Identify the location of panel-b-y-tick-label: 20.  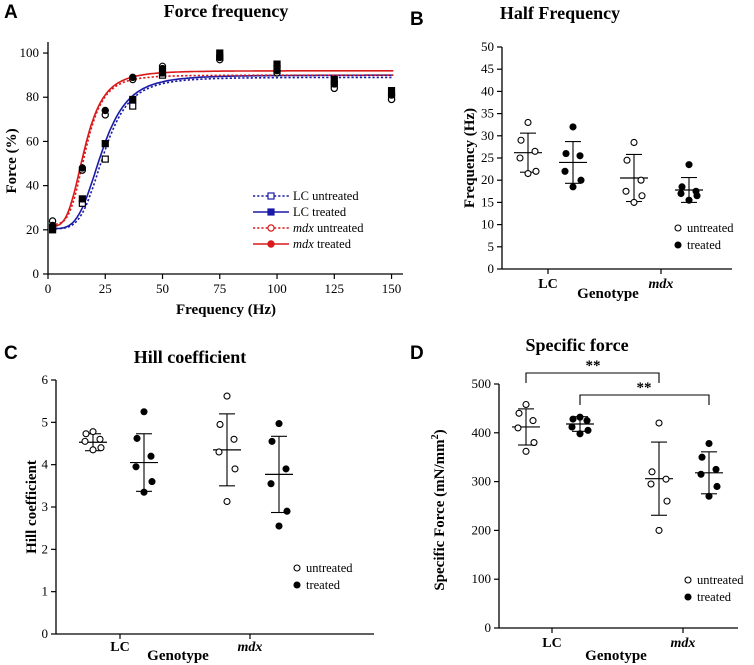
(487, 179).